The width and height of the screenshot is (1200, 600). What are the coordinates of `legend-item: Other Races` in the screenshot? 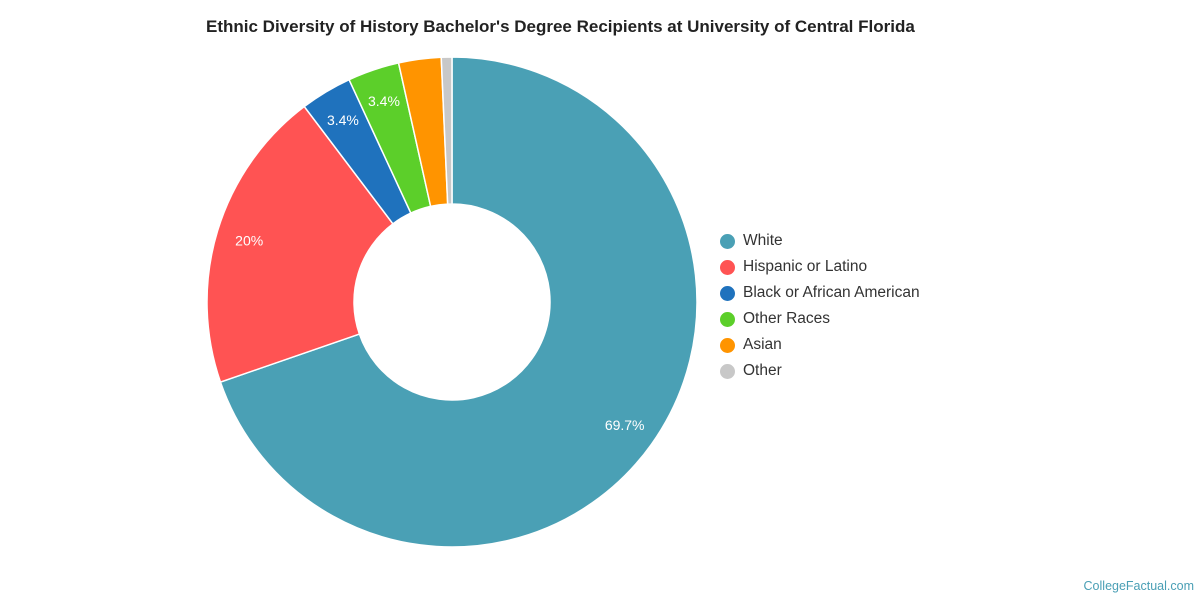 It's located at (820, 319).